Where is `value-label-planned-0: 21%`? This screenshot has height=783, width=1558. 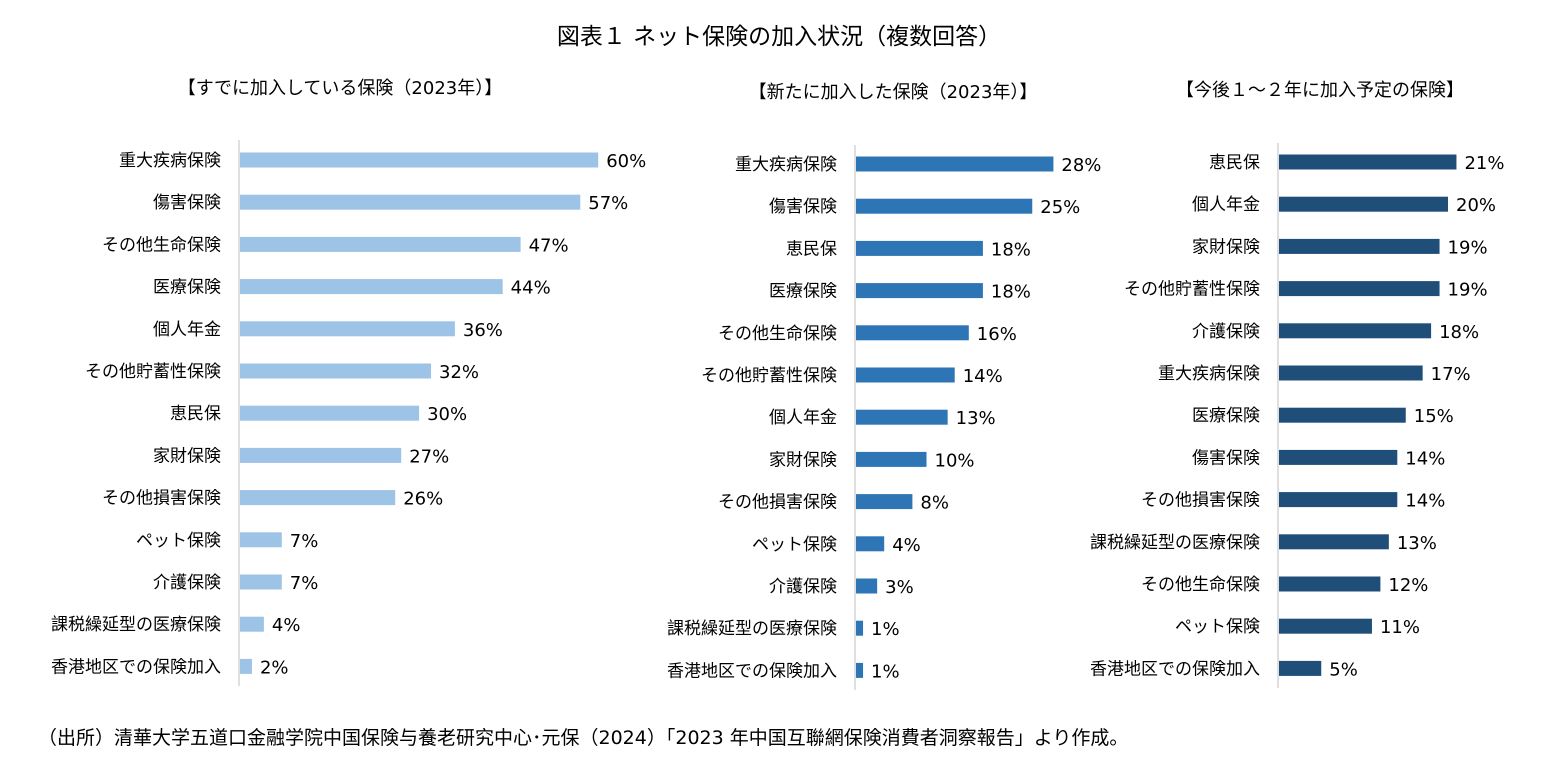 value-label-planned-0: 21% is located at coordinates (1484, 163).